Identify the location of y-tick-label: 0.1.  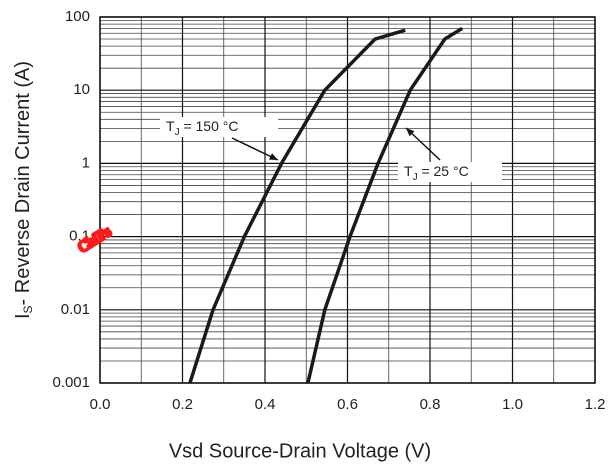
(79, 236).